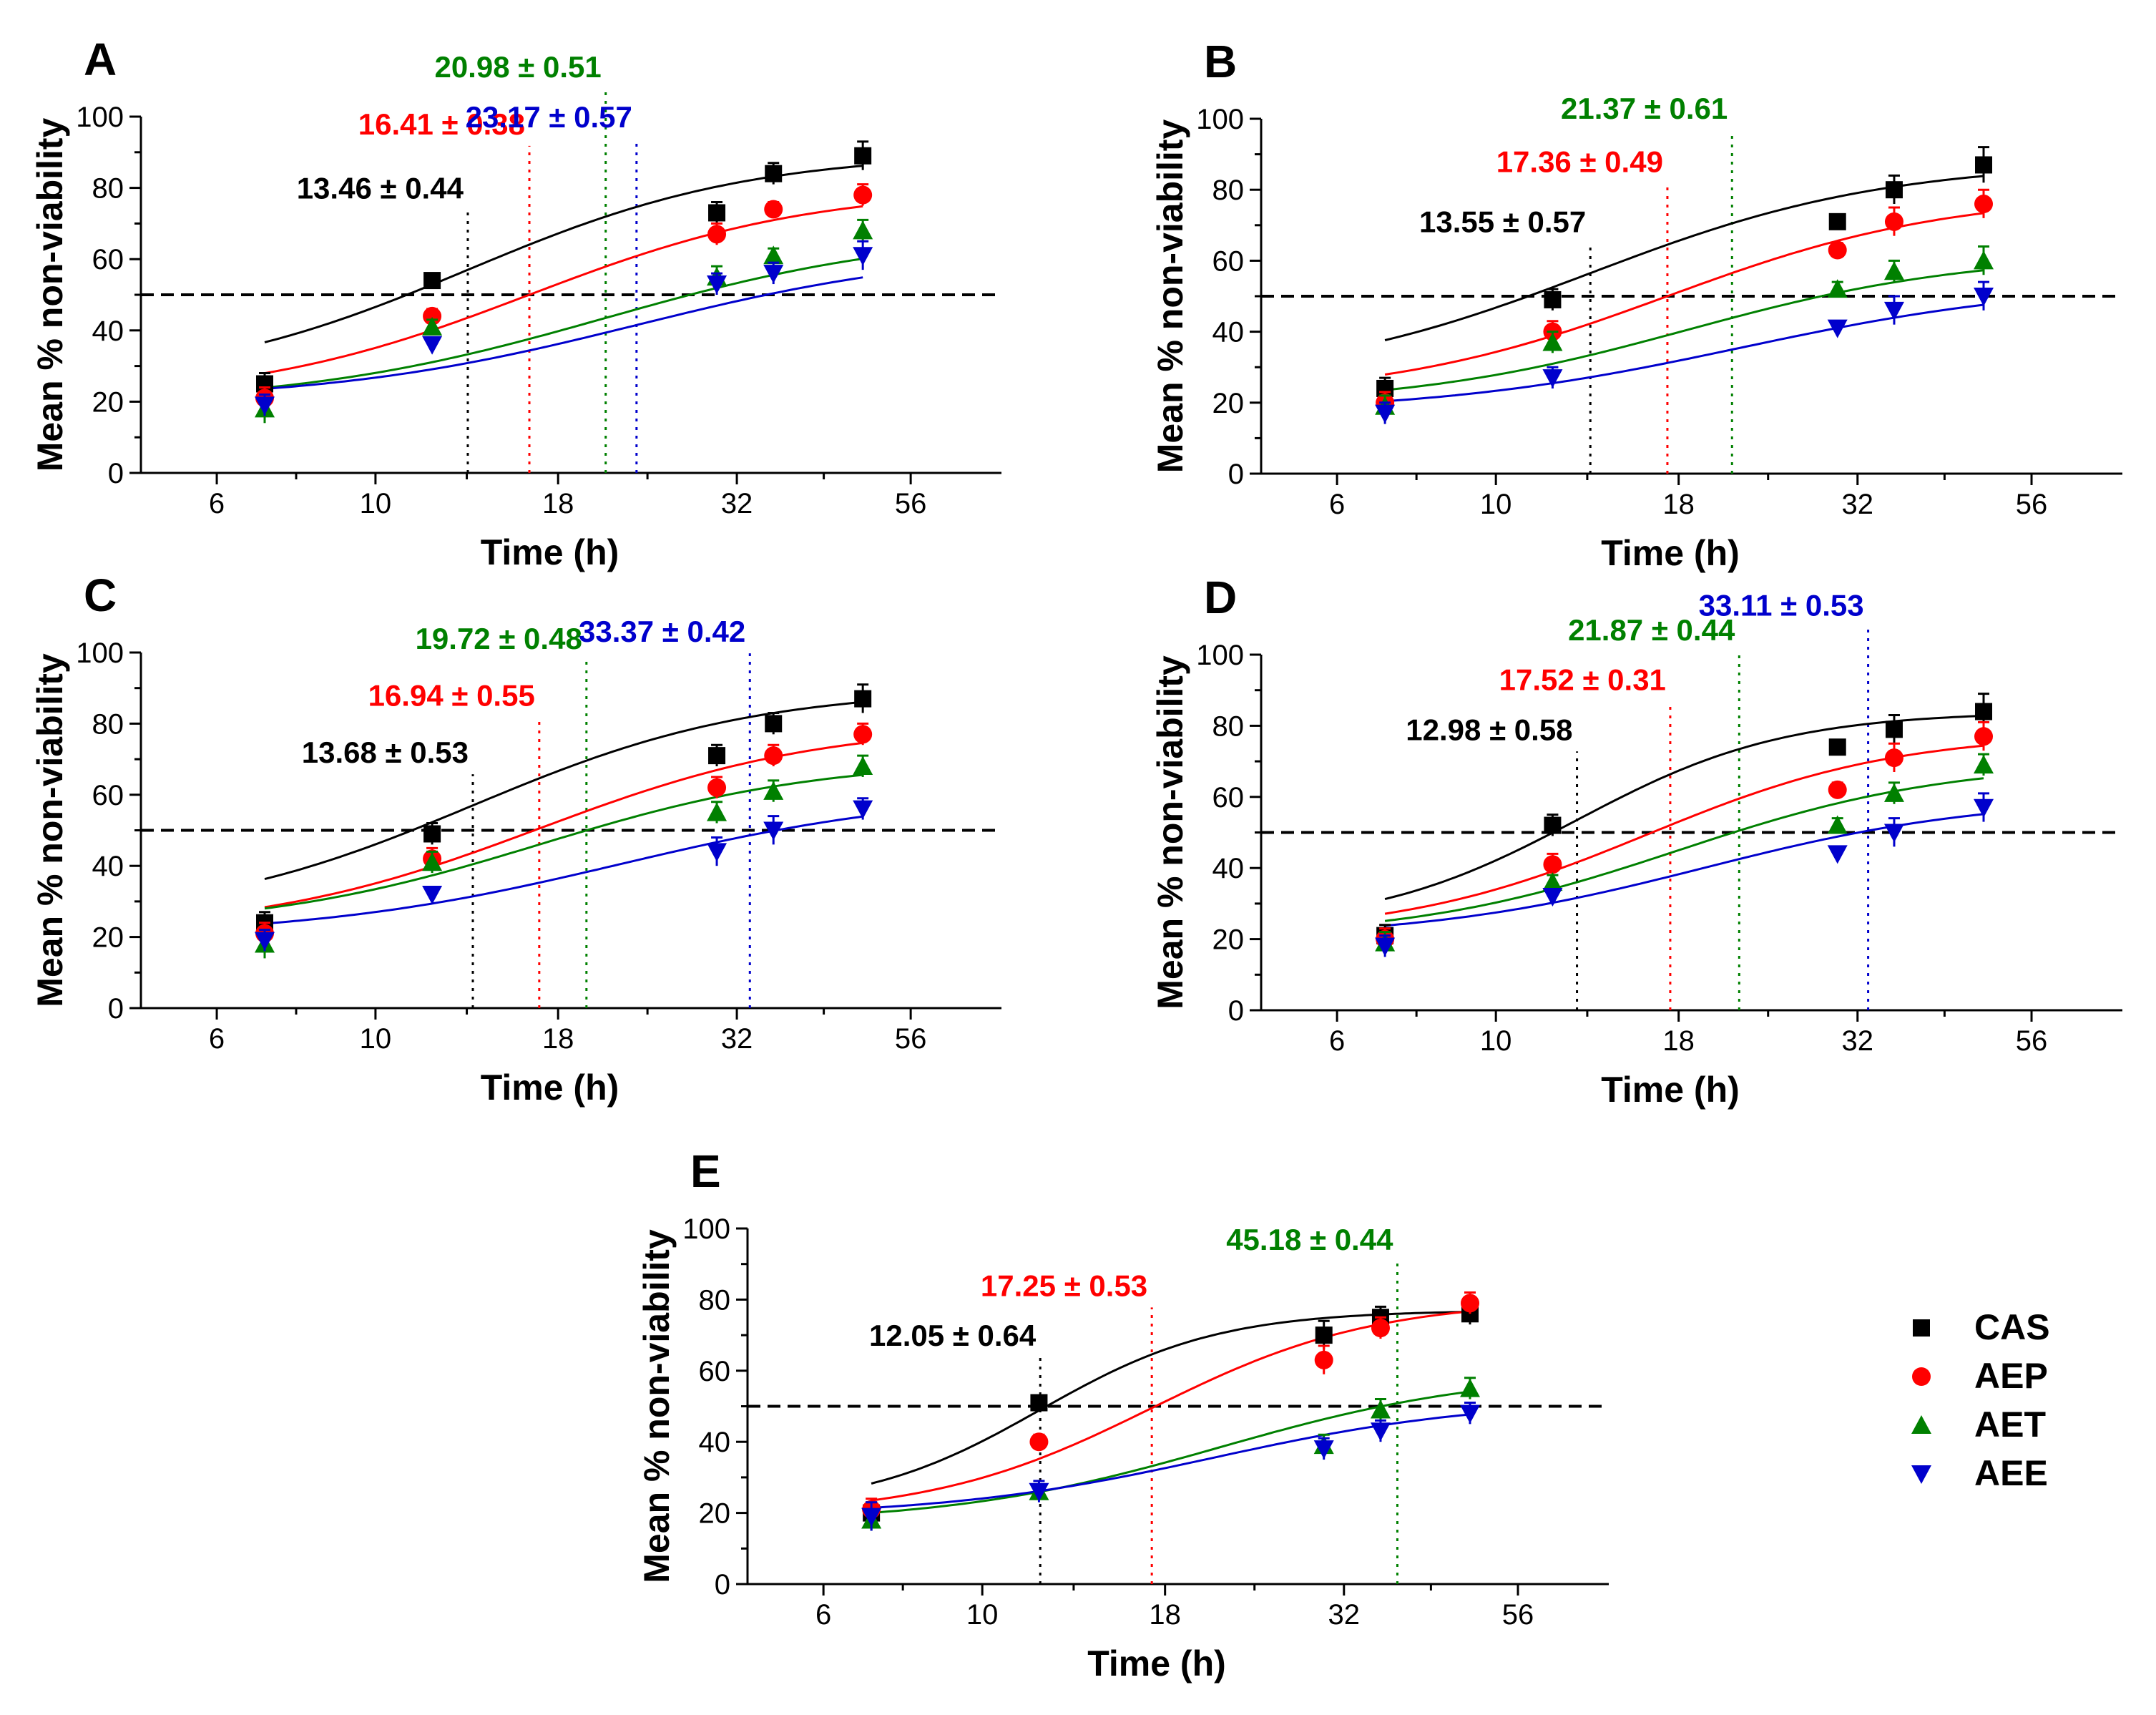 The image size is (2156, 1715). What do you see at coordinates (1221, 61) in the screenshot?
I see `panel-letter: B` at bounding box center [1221, 61].